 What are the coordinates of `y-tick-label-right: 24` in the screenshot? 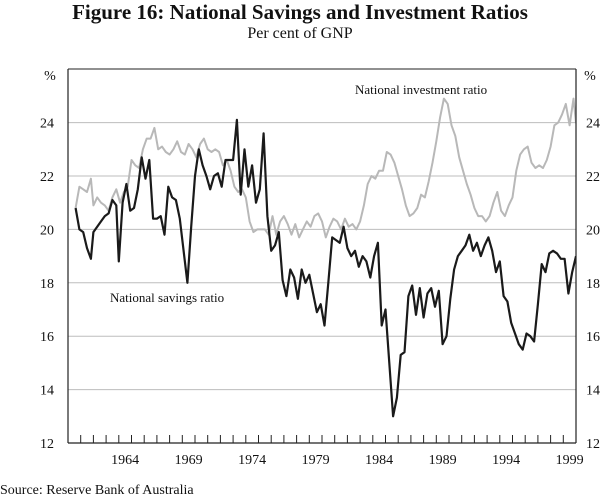 It's located at (593, 124).